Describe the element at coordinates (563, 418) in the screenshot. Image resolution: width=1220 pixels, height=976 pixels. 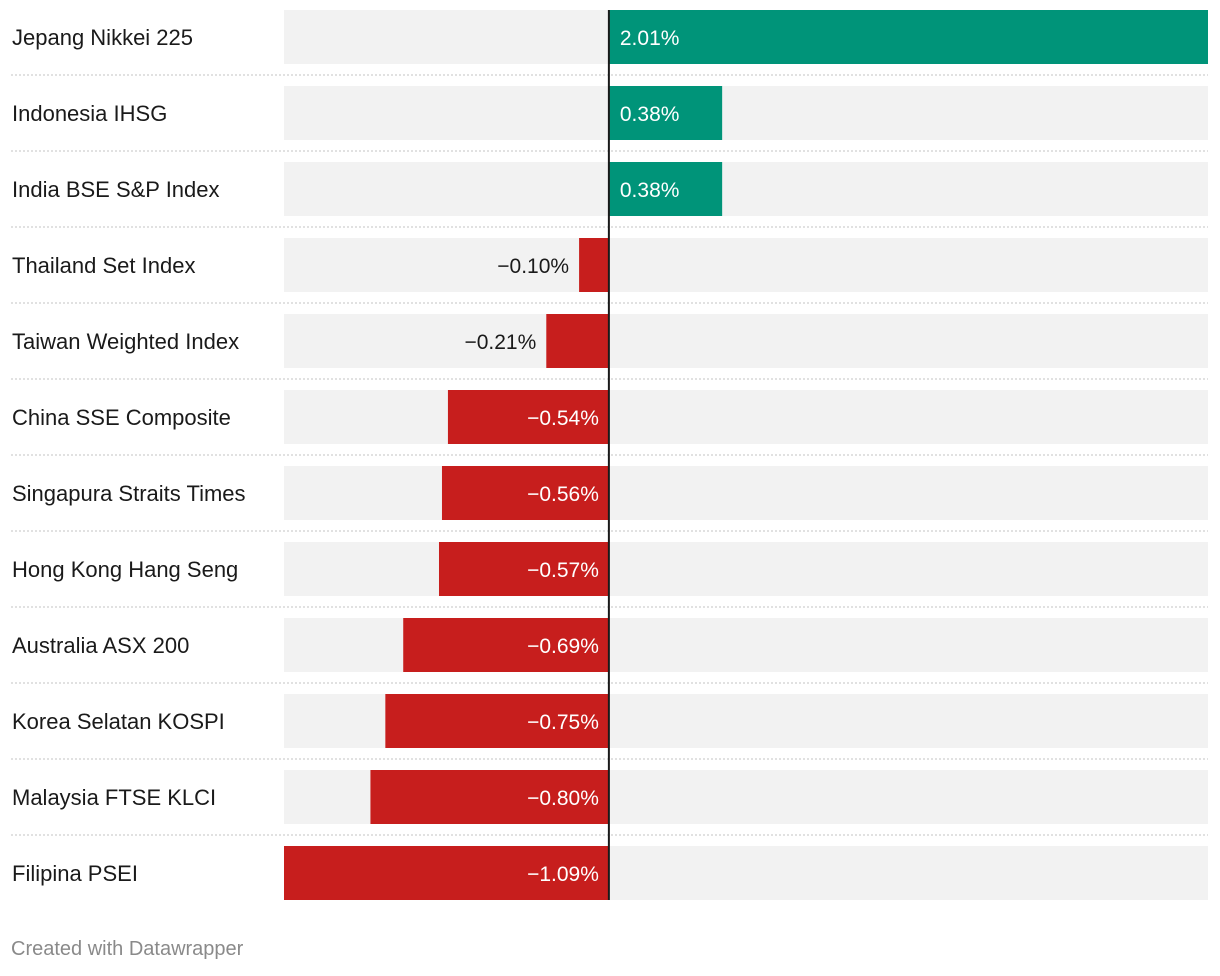
I see `value-label: −0.54%` at that location.